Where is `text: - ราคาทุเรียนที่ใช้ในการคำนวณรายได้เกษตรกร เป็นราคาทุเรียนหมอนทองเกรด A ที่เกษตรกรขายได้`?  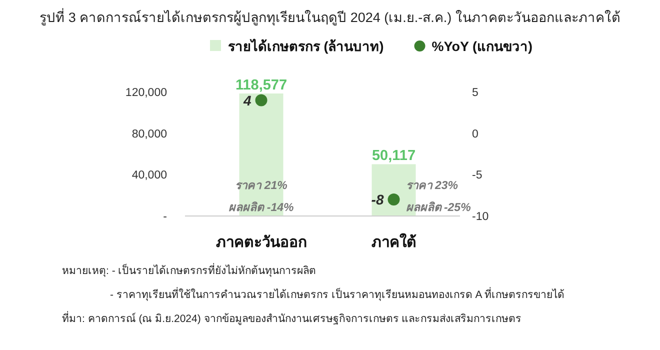 text: - ราคาทุเรียนที่ใช้ในการคำนวณรายได้เกษตรกร เป็นราคาทุเรียนหมอนทองเกรด A ที่เกษตรกรขายได้ is located at coordinates (337, 294).